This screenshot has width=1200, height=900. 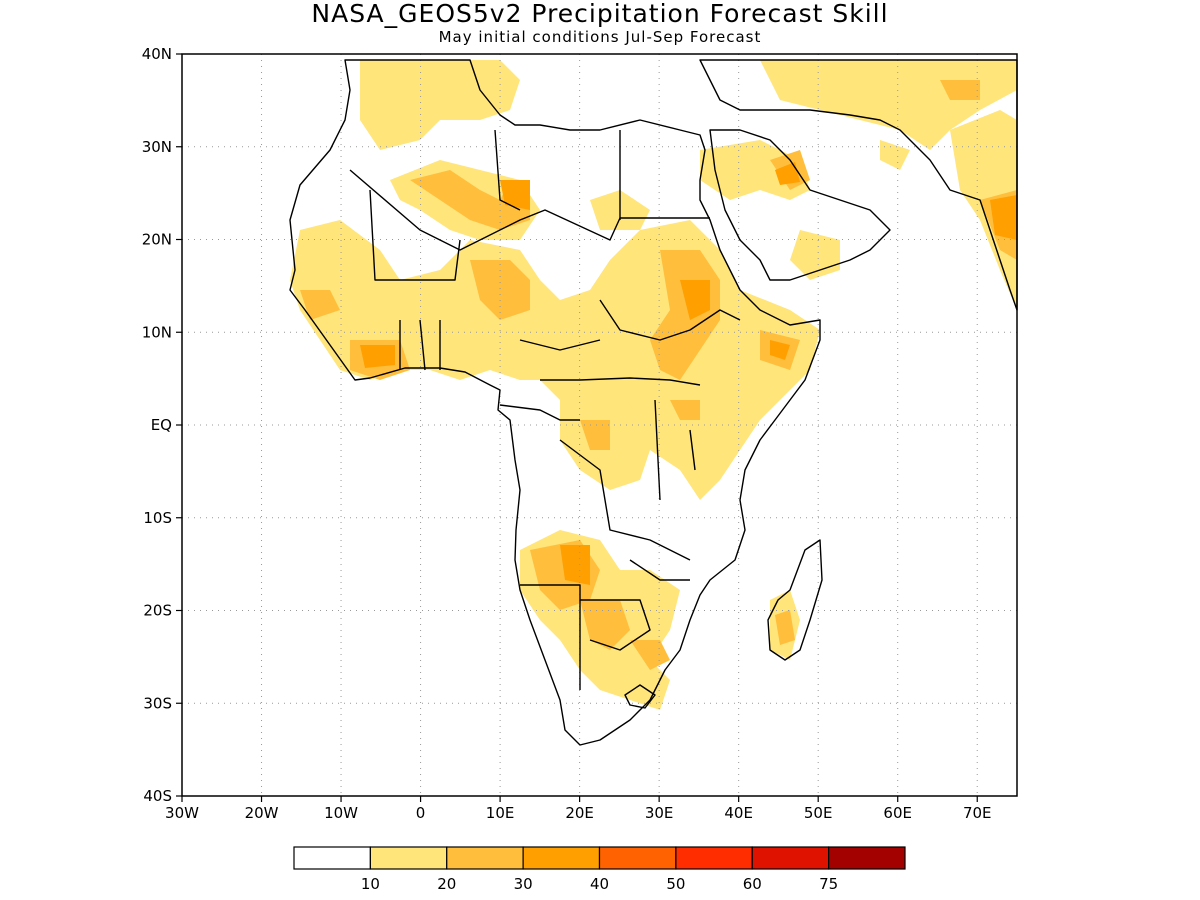 I want to click on lon-tick-label: 50E, so click(x=818, y=813).